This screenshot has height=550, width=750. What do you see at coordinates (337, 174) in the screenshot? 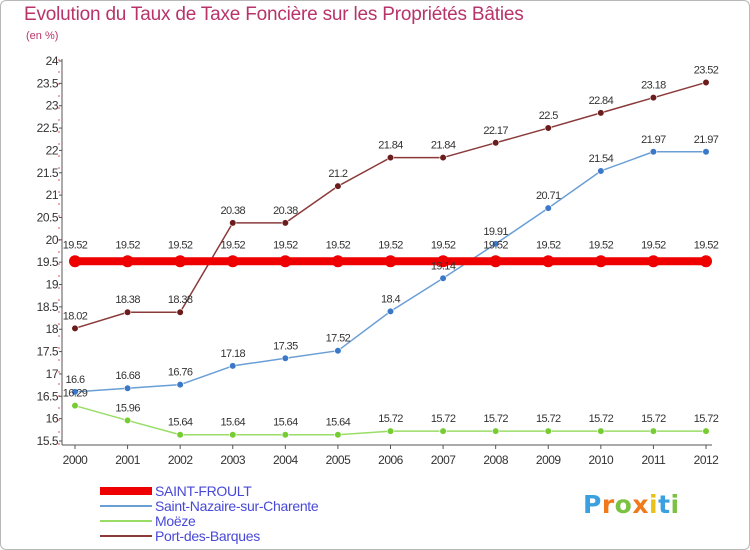
I see `data-label: 21.2` at bounding box center [337, 174].